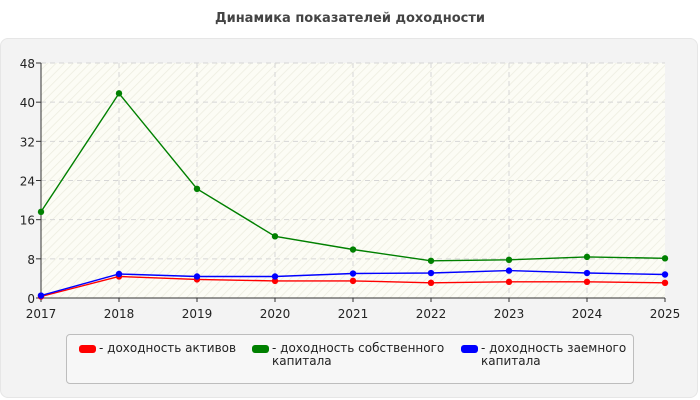  I want to click on y-tick-label: 32, so click(27, 142).